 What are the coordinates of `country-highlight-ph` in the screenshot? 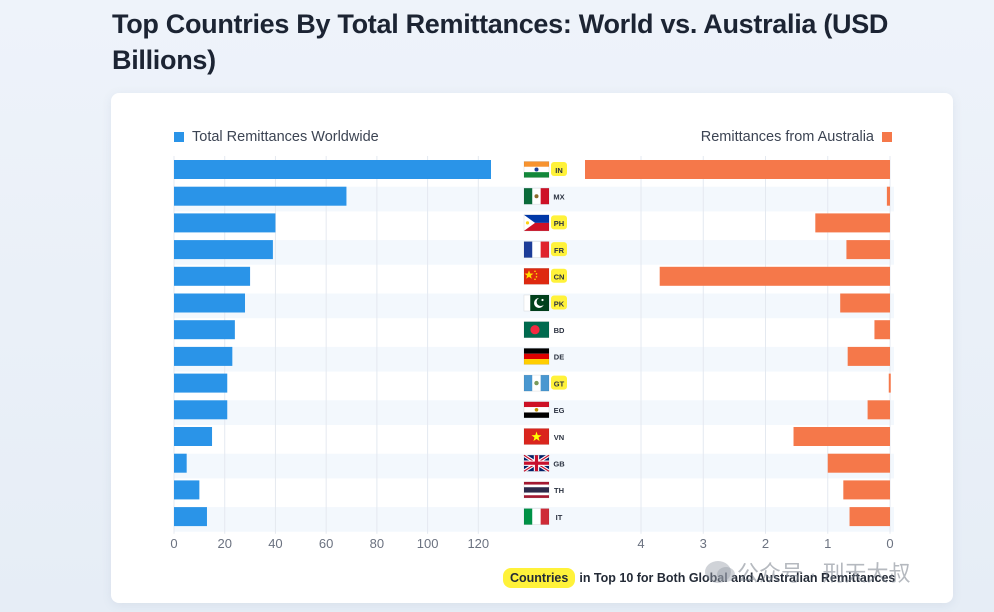 It's located at (559, 222).